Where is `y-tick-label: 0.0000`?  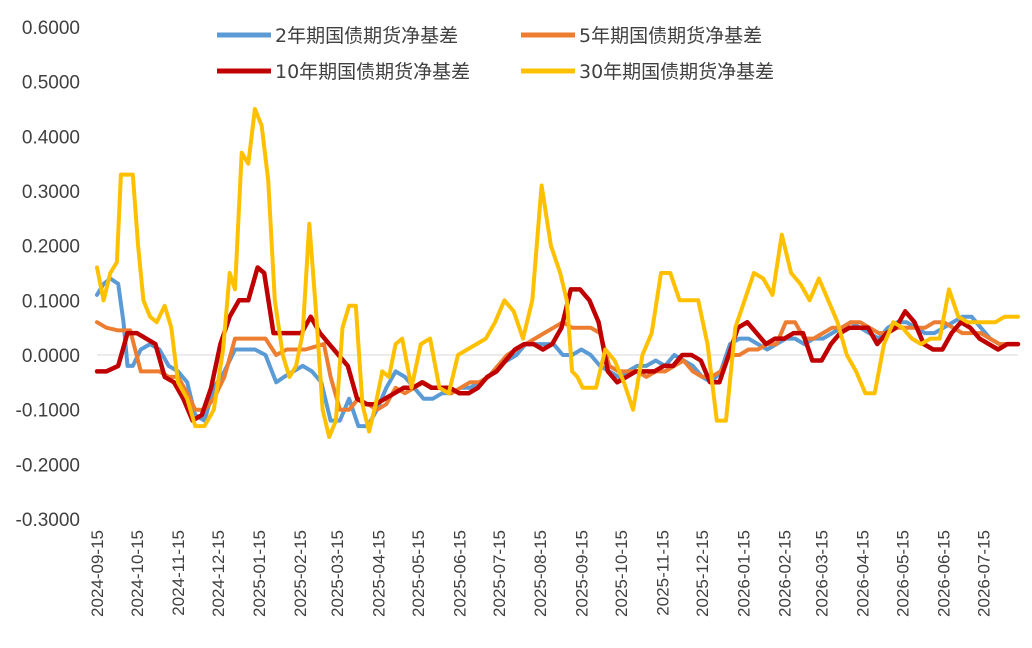 y-tick-label: 0.0000 is located at coordinates (51, 356).